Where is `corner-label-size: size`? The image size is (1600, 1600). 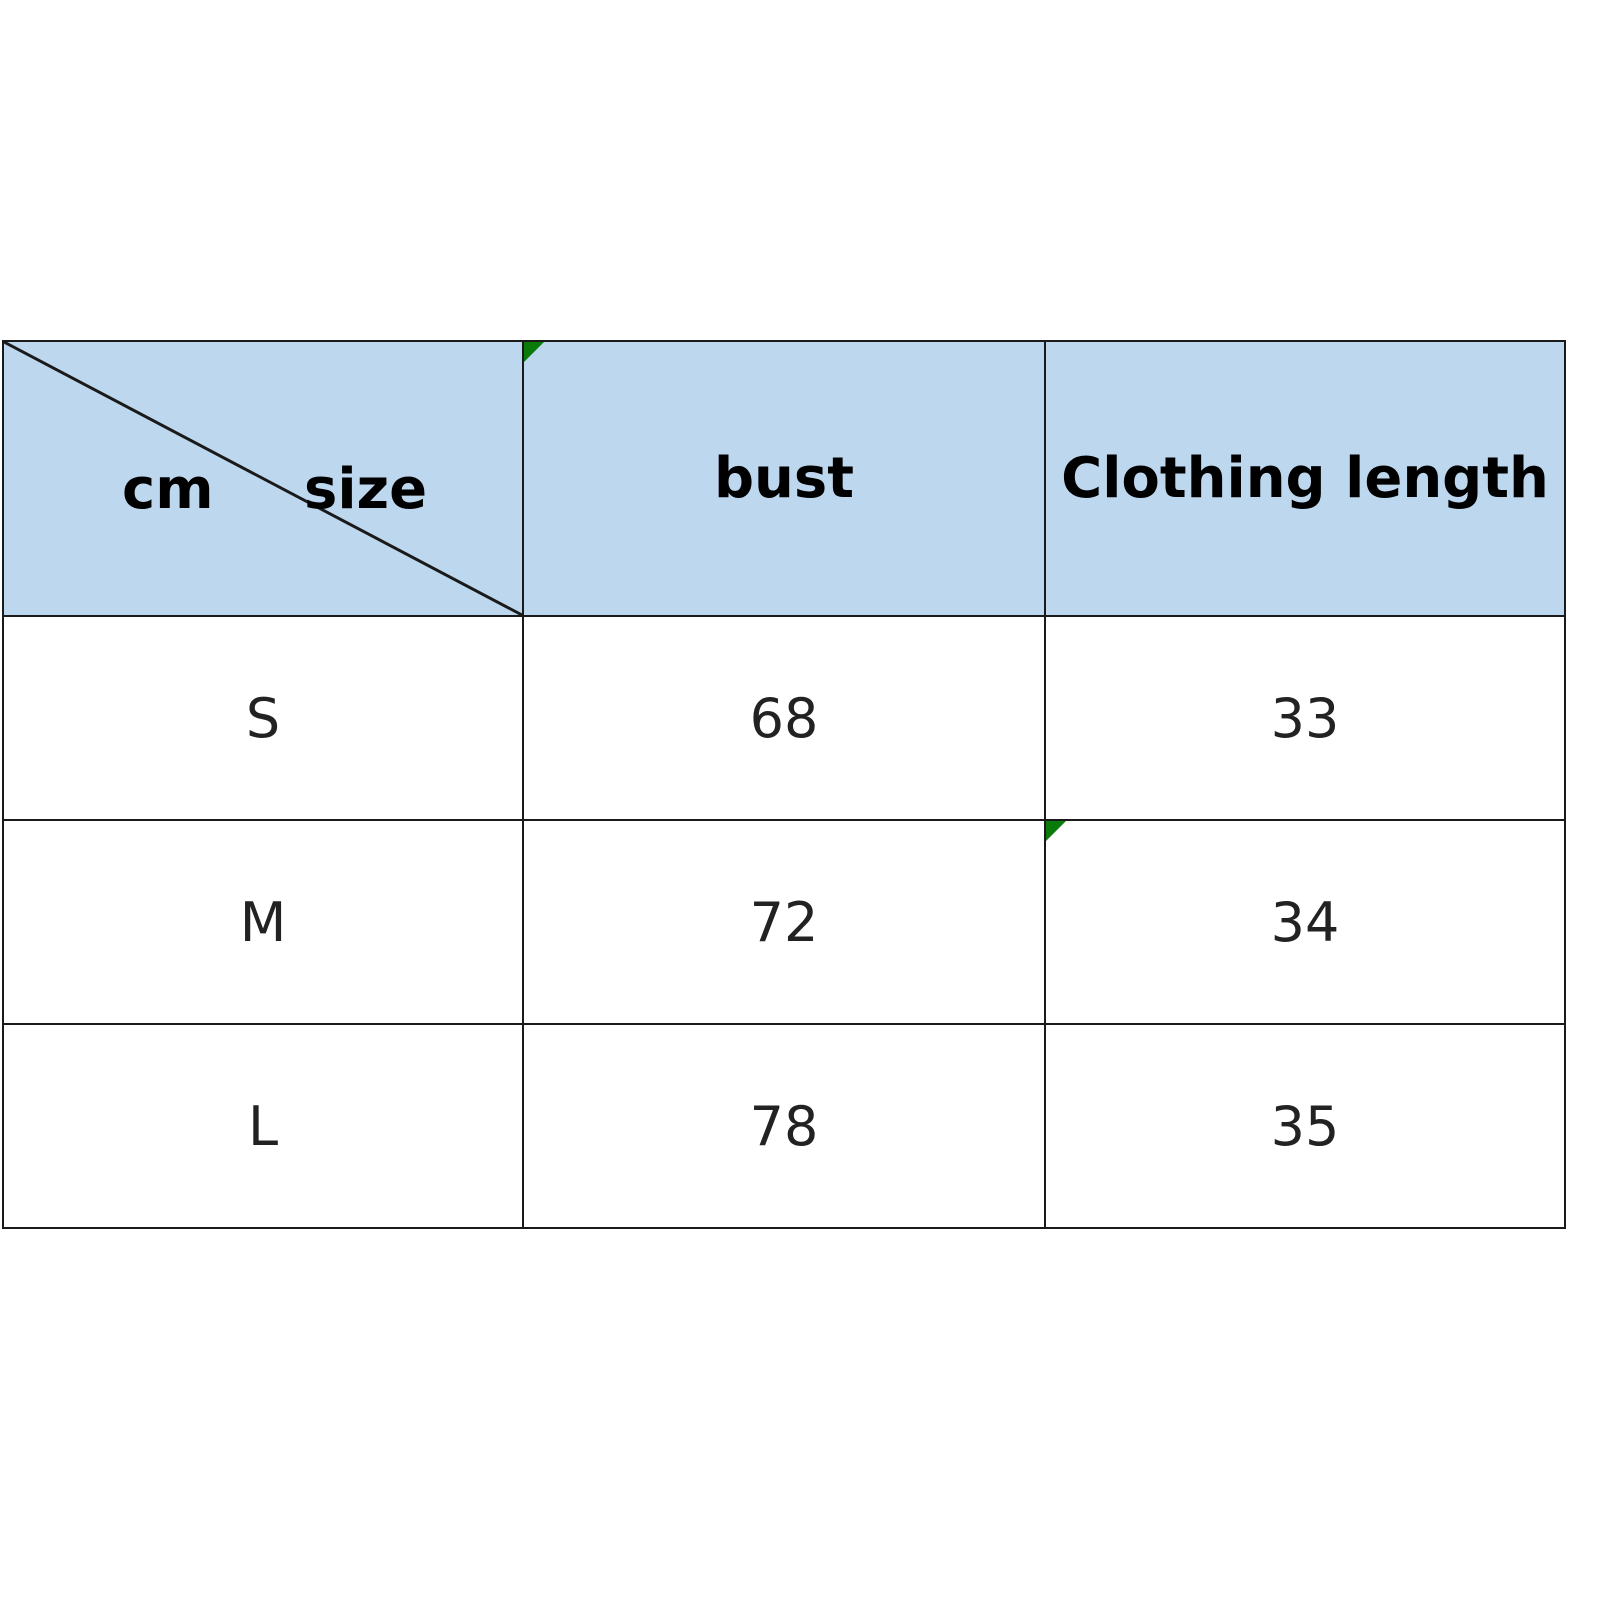 corner-label-size: size is located at coordinates (366, 489).